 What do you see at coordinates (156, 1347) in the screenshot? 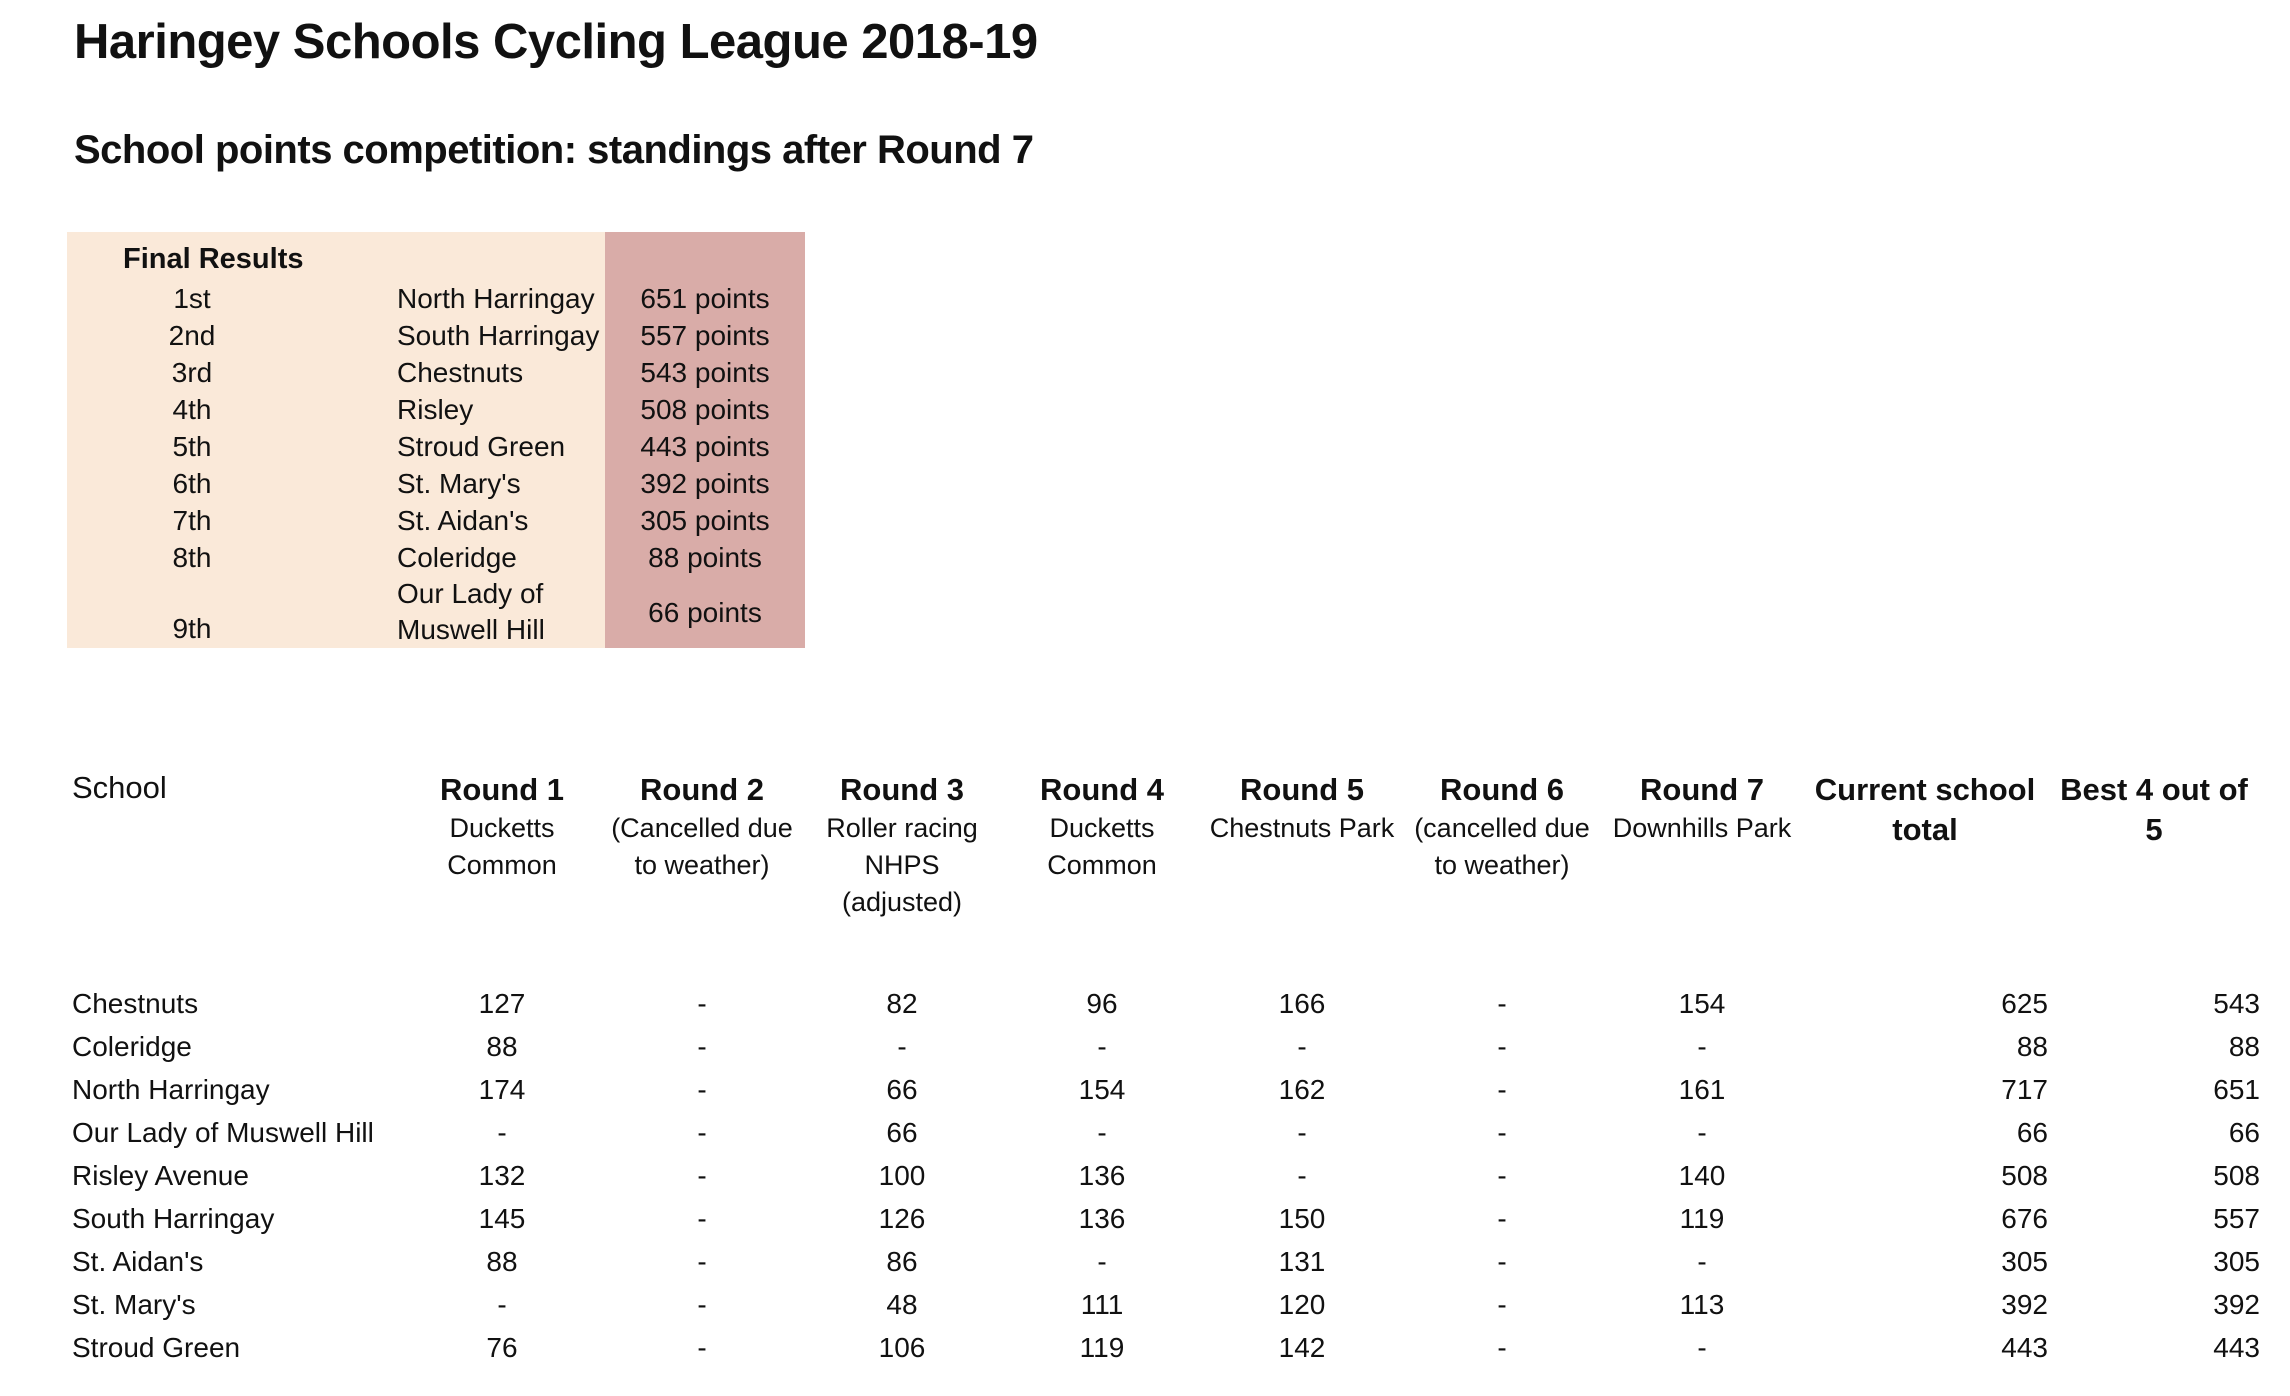
I see `school-name: Stroud Green` at bounding box center [156, 1347].